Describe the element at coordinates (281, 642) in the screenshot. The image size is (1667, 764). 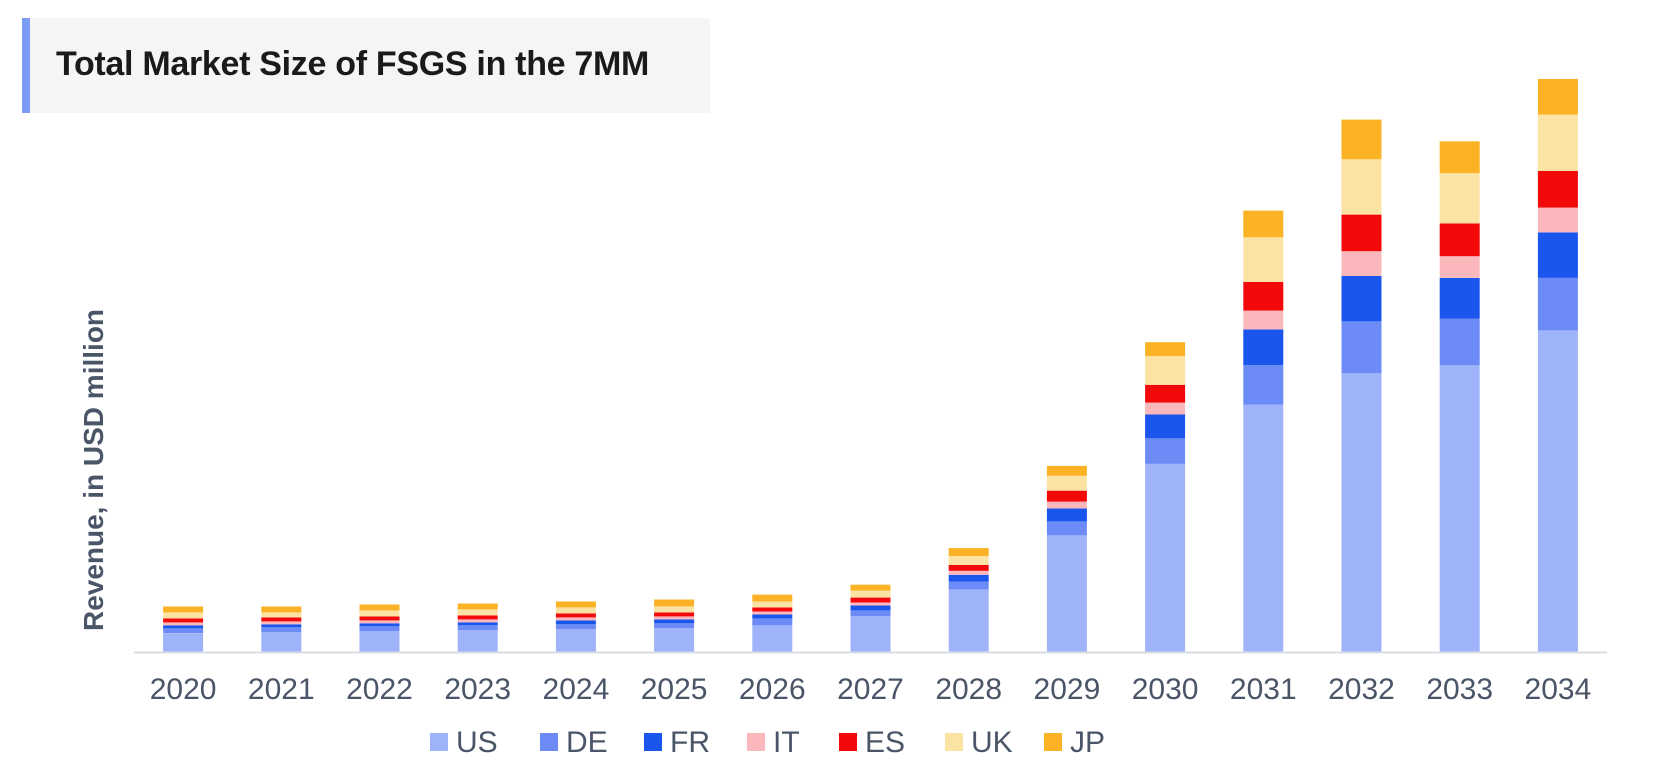
I see `bar-segment-us-2021` at that location.